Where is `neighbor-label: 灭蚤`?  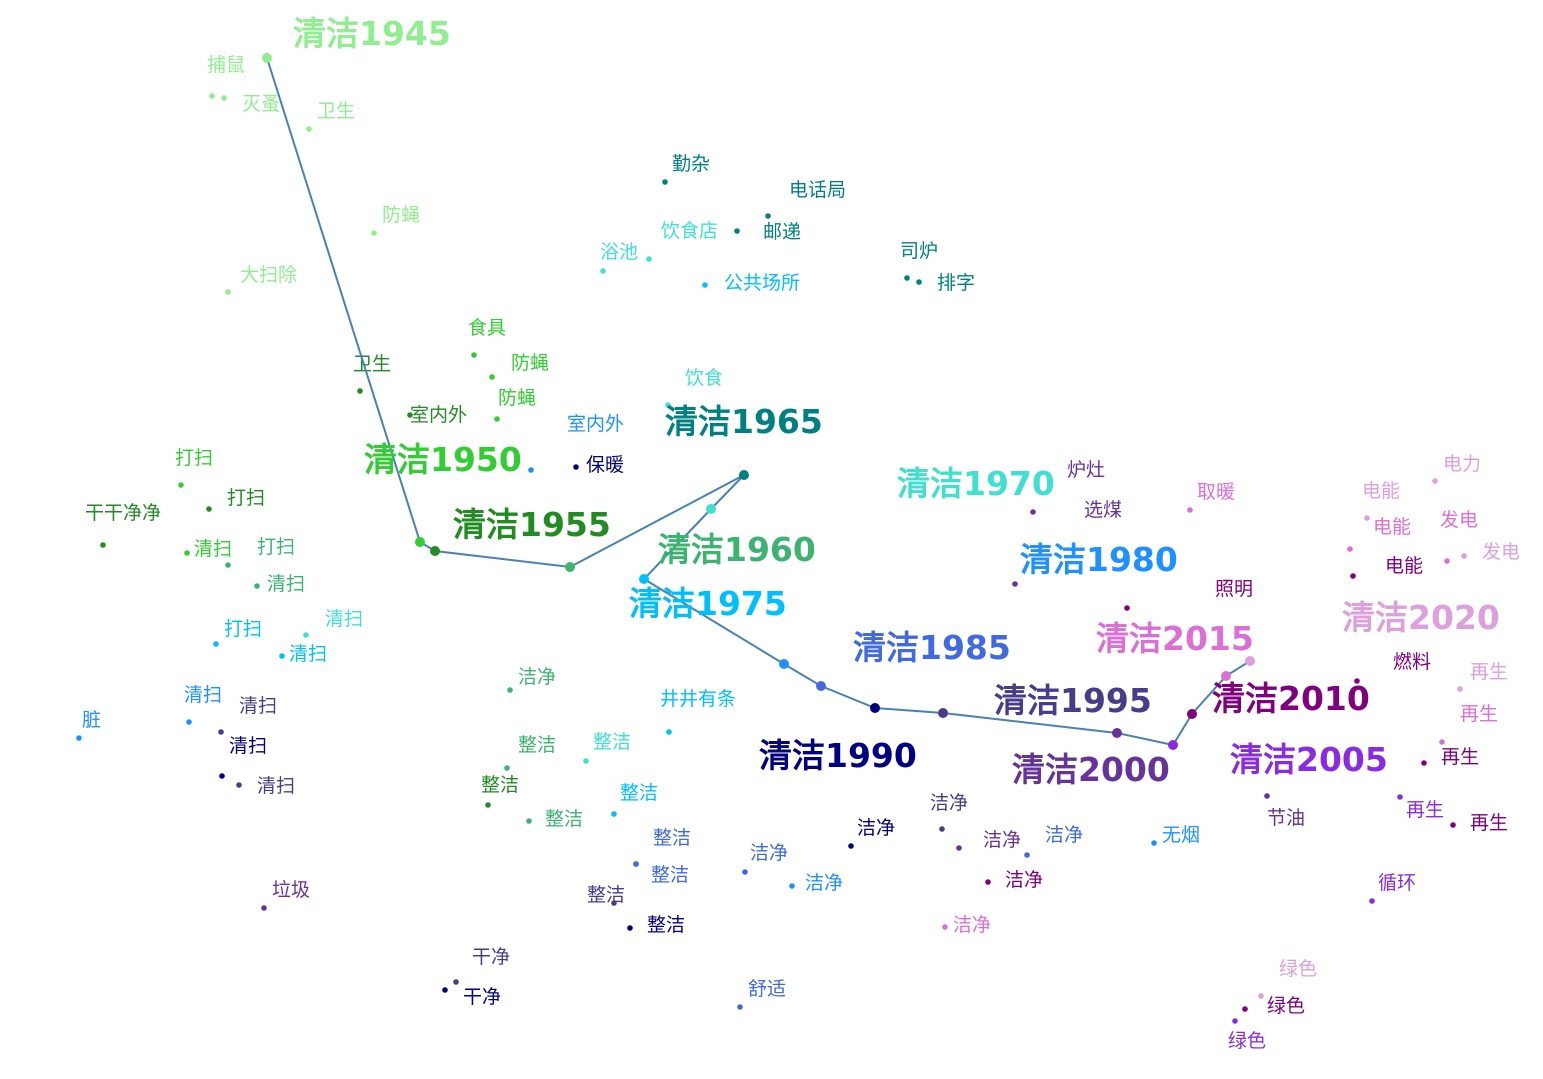
neighbor-label: 灭蚤 is located at coordinates (261, 104).